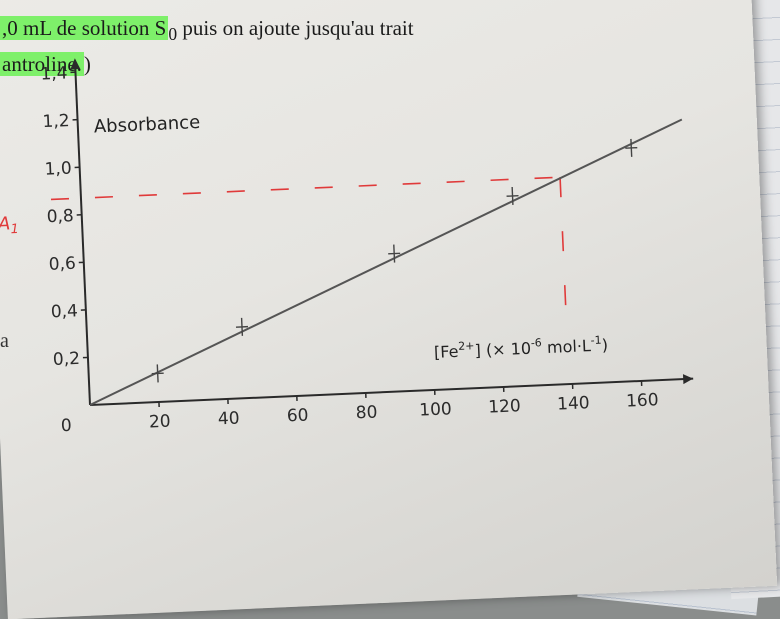 The height and width of the screenshot is (619, 780). I want to click on data-point, so click(157, 373).